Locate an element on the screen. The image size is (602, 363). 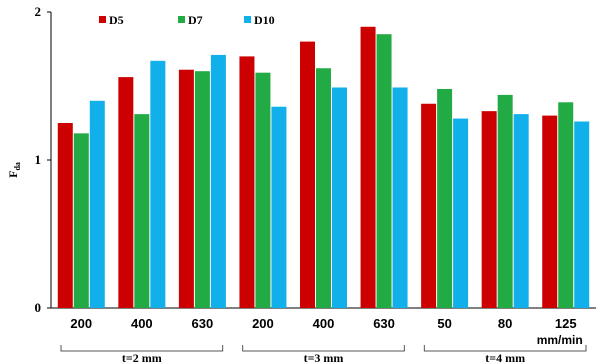
y-tick-label: 1 is located at coordinates (38, 159).